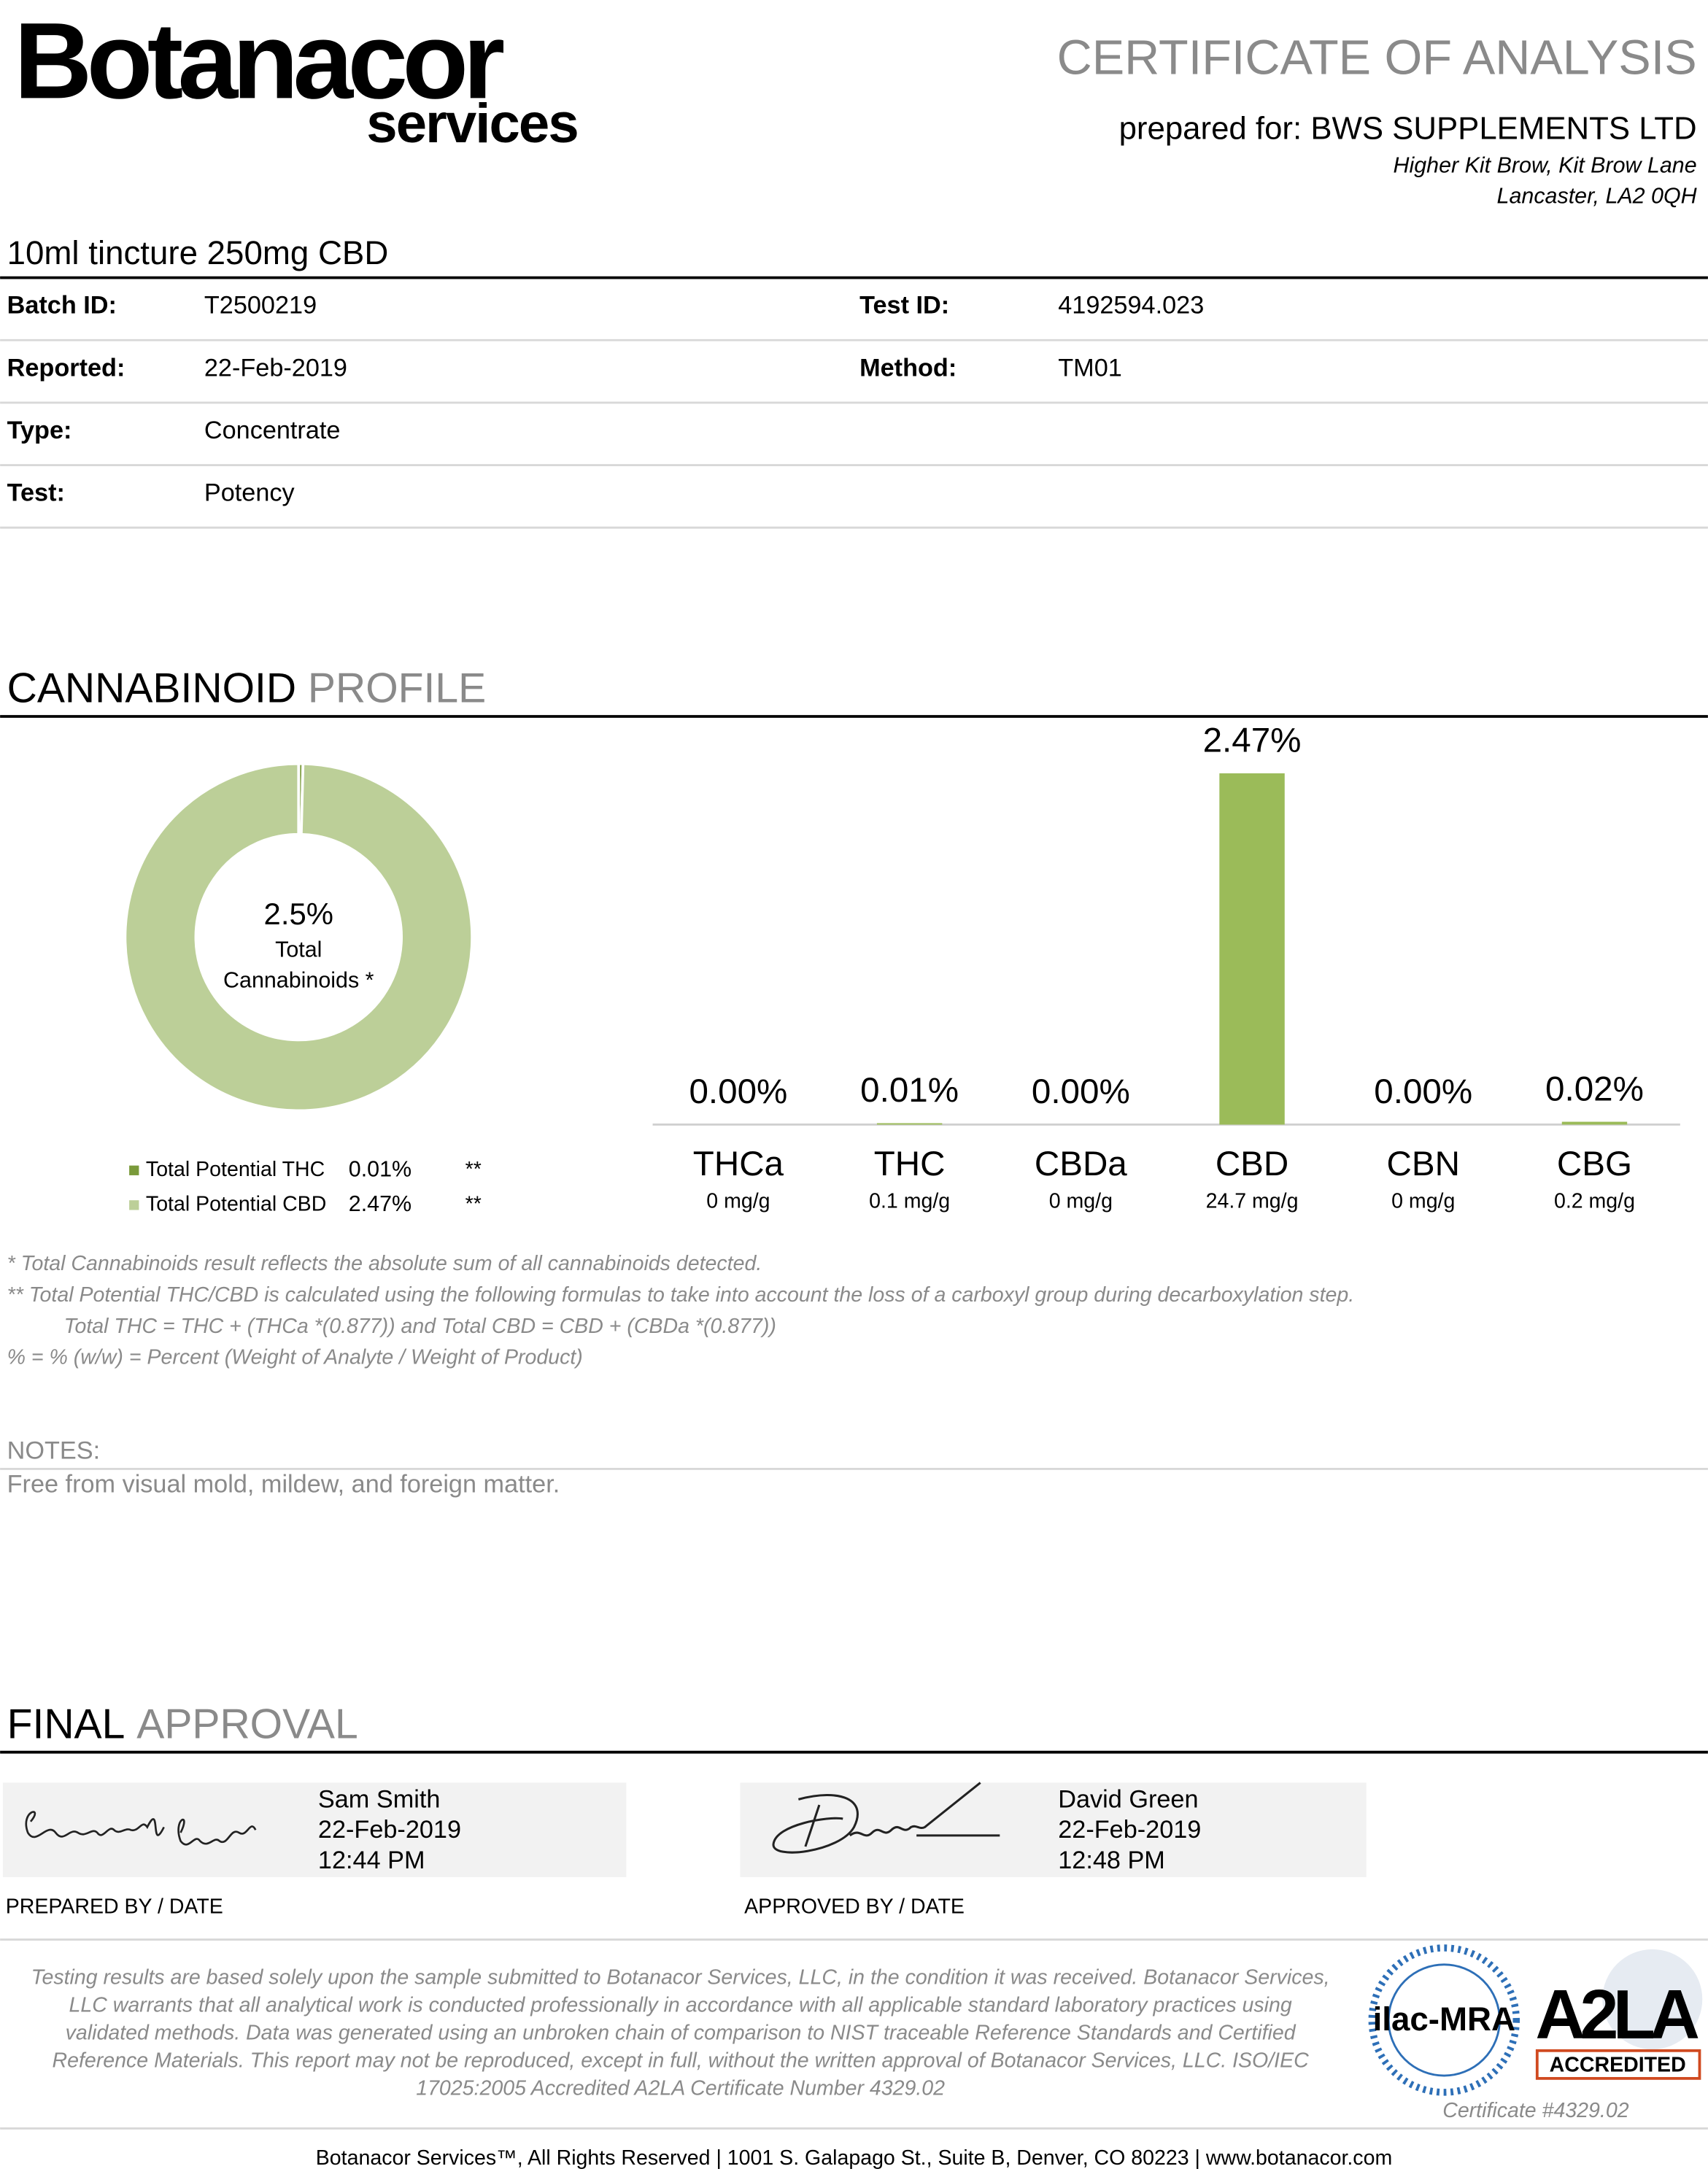 The width and height of the screenshot is (1708, 2177). What do you see at coordinates (1111, 1860) in the screenshot?
I see `sign-time: 12:48 PM` at bounding box center [1111, 1860].